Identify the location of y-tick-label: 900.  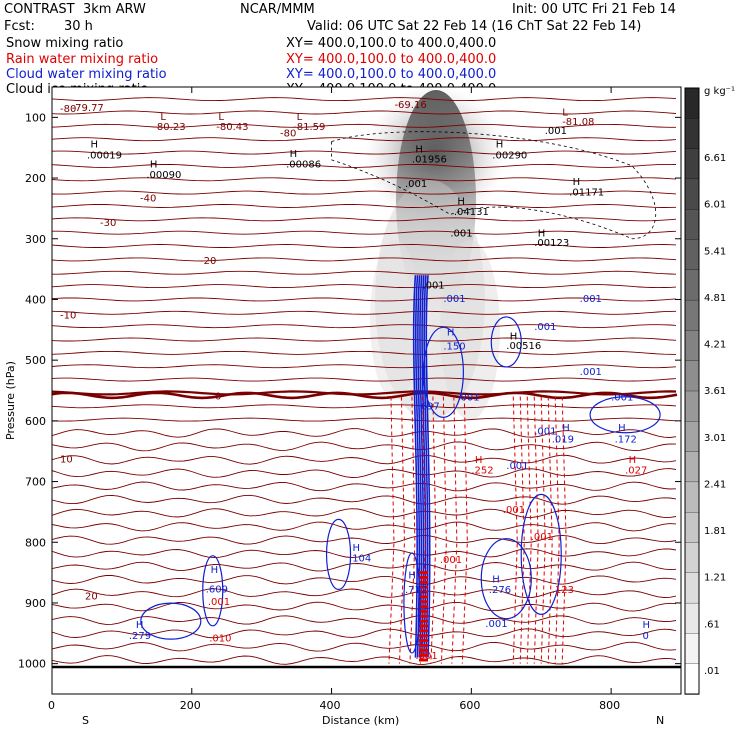
(35, 603).